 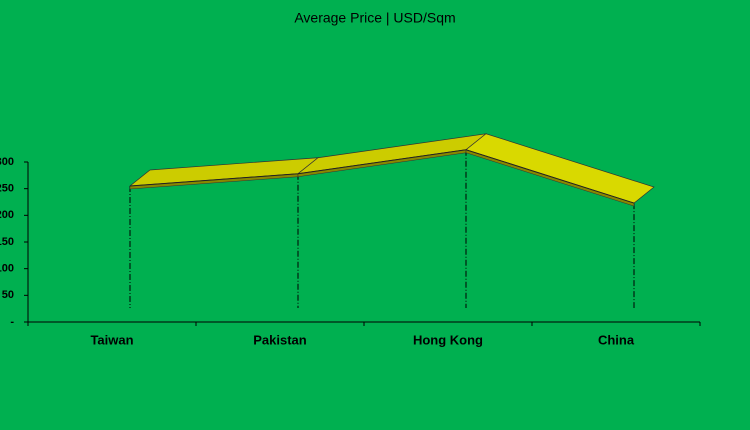 What do you see at coordinates (7, 215) in the screenshot?
I see `y-tick-label: 200` at bounding box center [7, 215].